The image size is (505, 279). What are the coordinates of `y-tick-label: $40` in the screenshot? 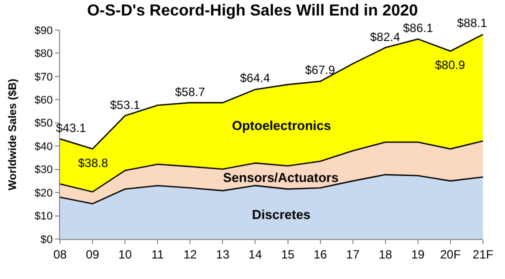 It's located at (43, 146).